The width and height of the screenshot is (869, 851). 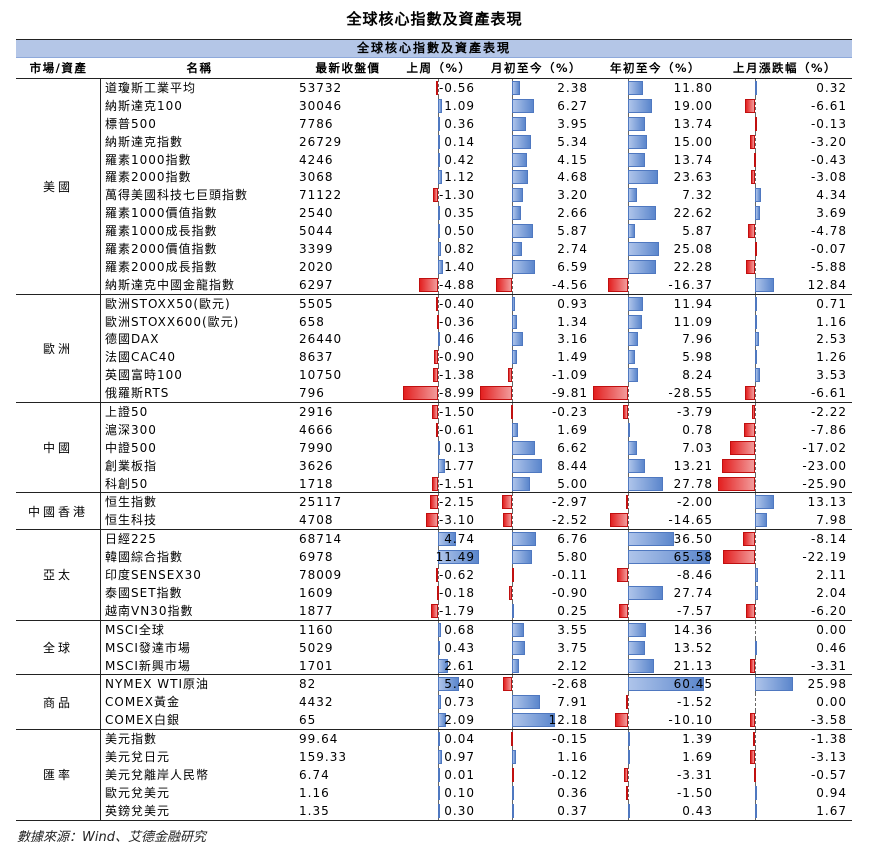 What do you see at coordinates (831, 357) in the screenshot?
I see `lm-value: 1.26` at bounding box center [831, 357].